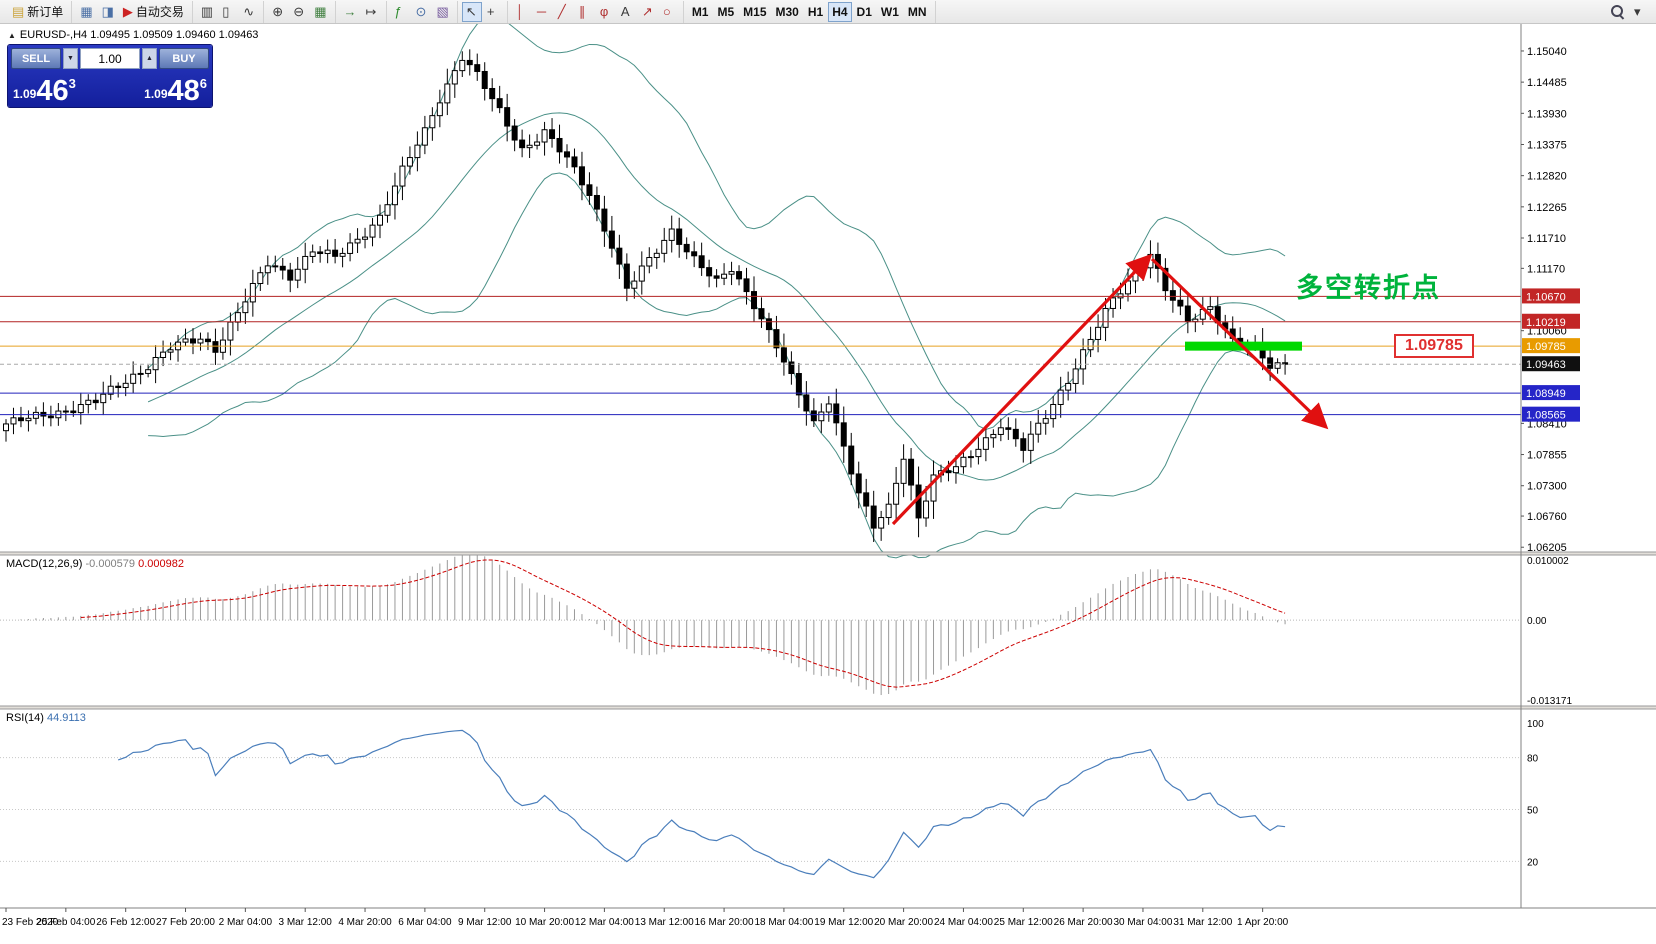  I want to click on bars-icon: ▥, so click(207, 11).